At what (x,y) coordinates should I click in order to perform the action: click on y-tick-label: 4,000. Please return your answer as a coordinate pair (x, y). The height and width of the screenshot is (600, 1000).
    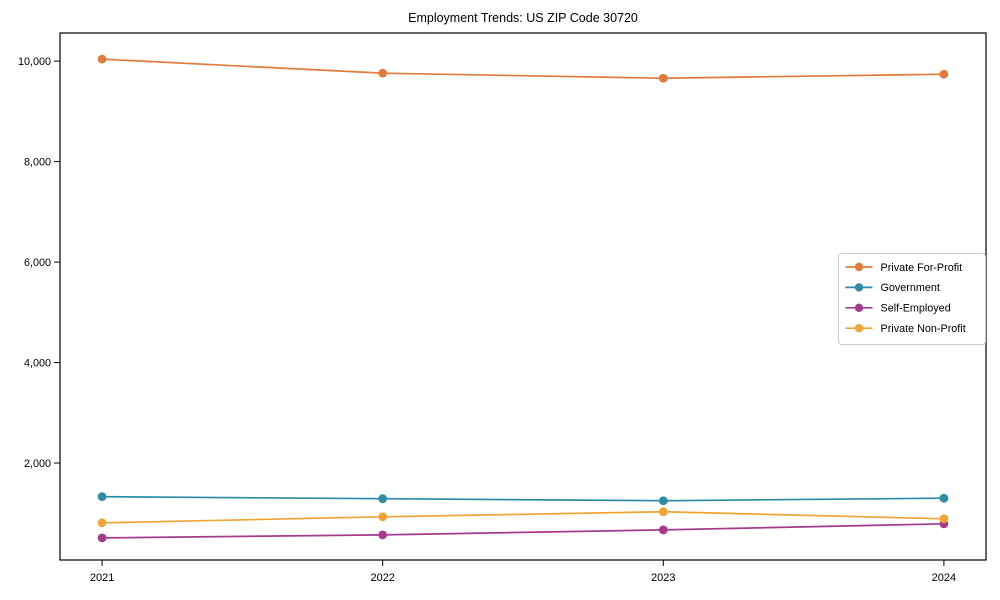
    Looking at the image, I should click on (37, 363).